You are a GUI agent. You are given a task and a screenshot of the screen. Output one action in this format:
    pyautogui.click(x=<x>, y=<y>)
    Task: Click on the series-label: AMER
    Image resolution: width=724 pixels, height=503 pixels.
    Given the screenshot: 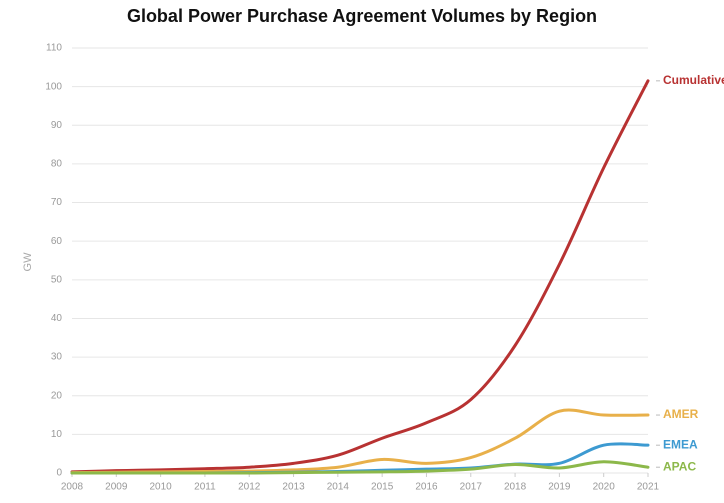 What is the action you would take?
    pyautogui.click(x=681, y=414)
    